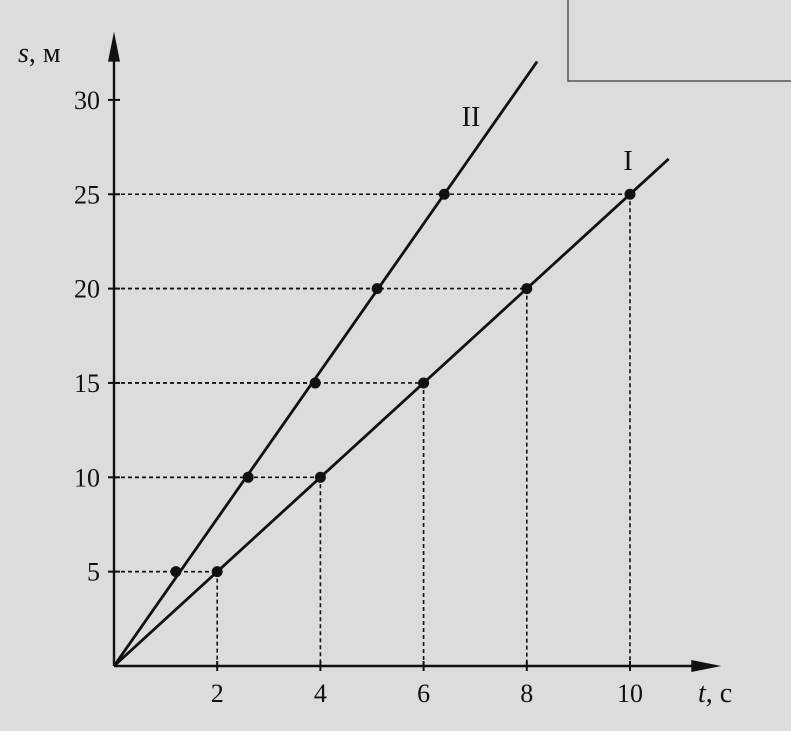 The height and width of the screenshot is (731, 791). I want to click on x-tick-label: 2, so click(217, 693).